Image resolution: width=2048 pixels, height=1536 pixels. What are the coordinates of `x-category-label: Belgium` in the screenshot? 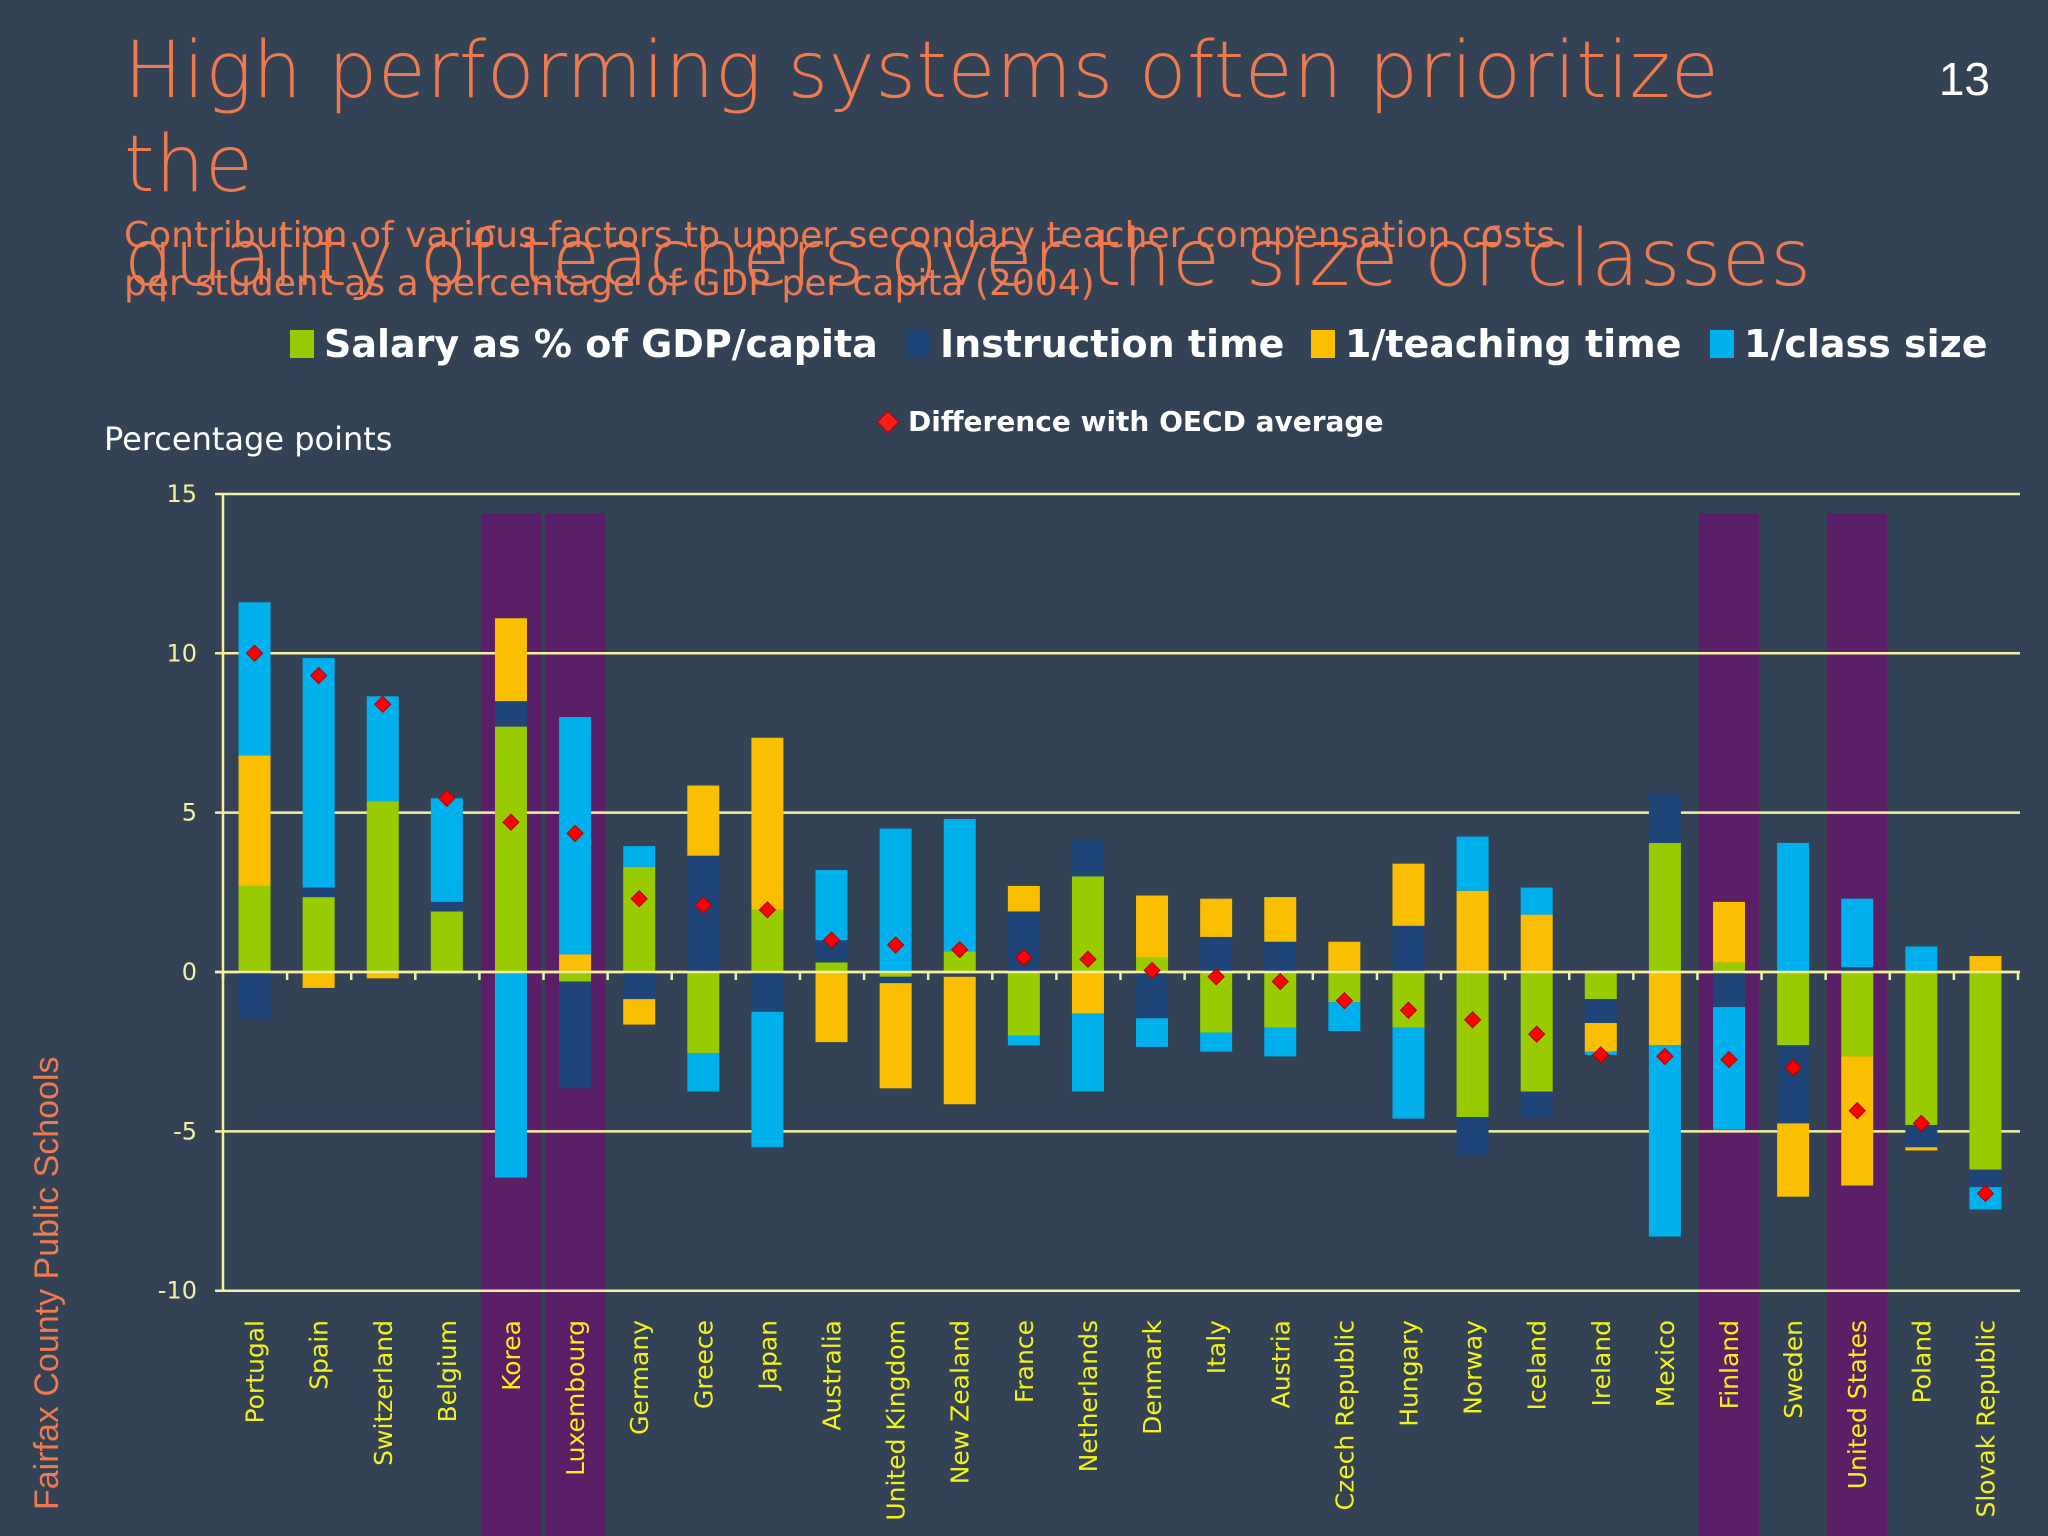 It's located at (447, 1371).